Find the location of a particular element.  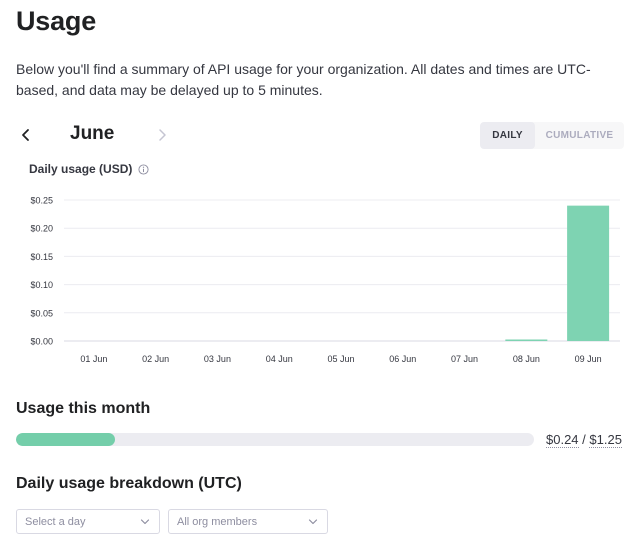

x-tick-label: 01 Jun is located at coordinates (93, 359).